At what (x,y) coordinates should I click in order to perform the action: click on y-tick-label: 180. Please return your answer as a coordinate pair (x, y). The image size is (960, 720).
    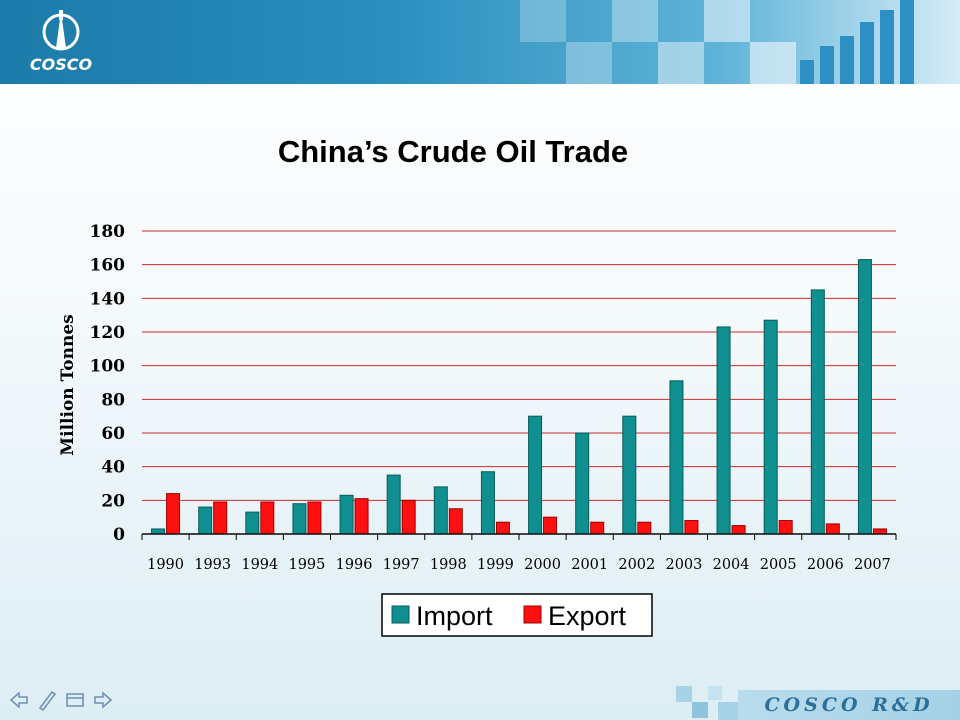
    Looking at the image, I should click on (108, 232).